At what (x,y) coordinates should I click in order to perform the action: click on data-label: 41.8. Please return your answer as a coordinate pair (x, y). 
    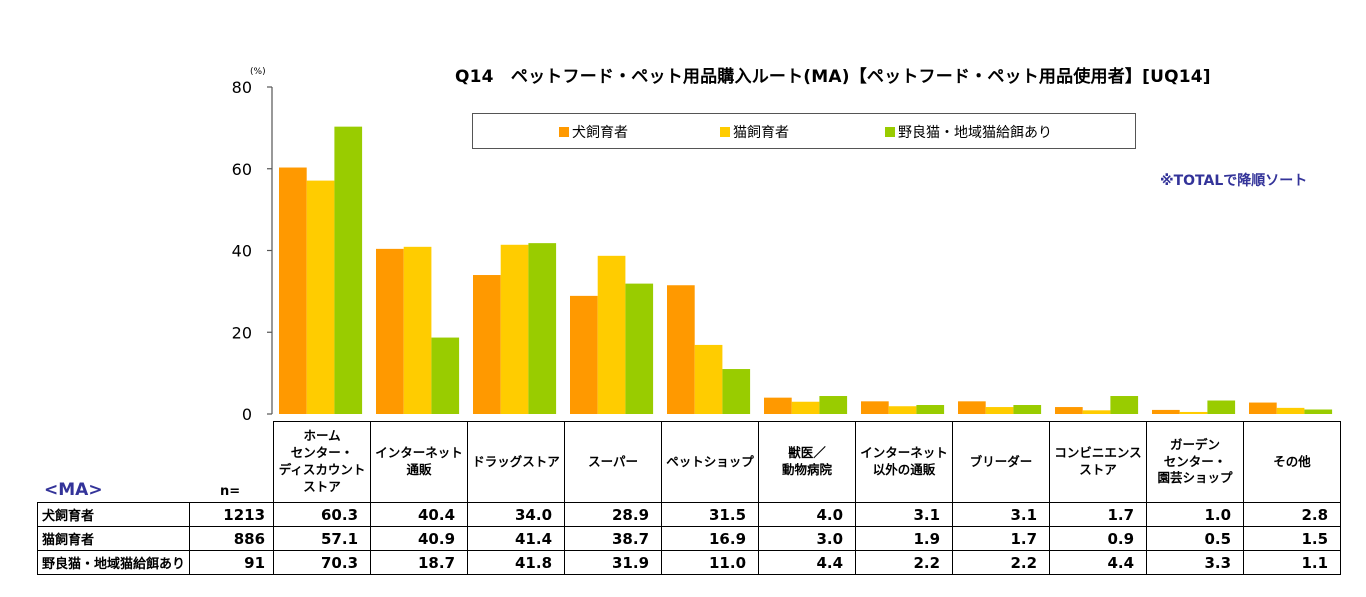
    Looking at the image, I should click on (516, 562).